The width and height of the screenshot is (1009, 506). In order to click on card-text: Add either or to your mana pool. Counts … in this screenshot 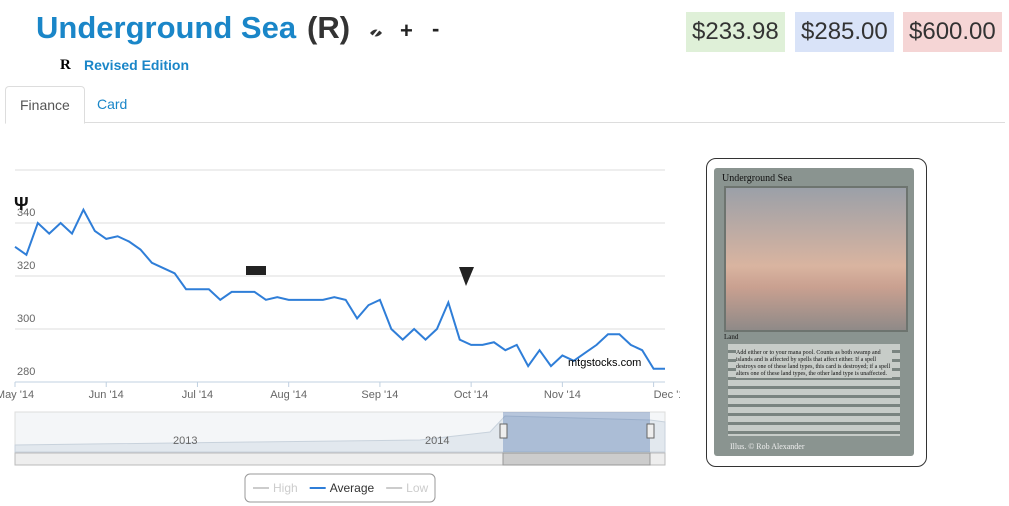, I will do `click(814, 364)`.